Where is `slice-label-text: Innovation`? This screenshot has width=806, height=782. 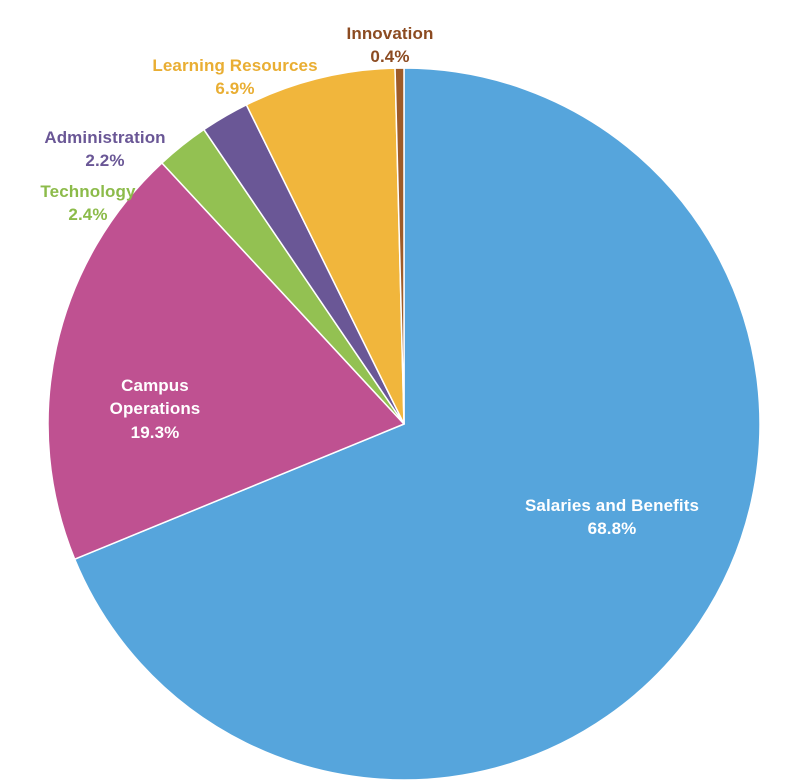 slice-label-text: Innovation is located at coordinates (390, 33).